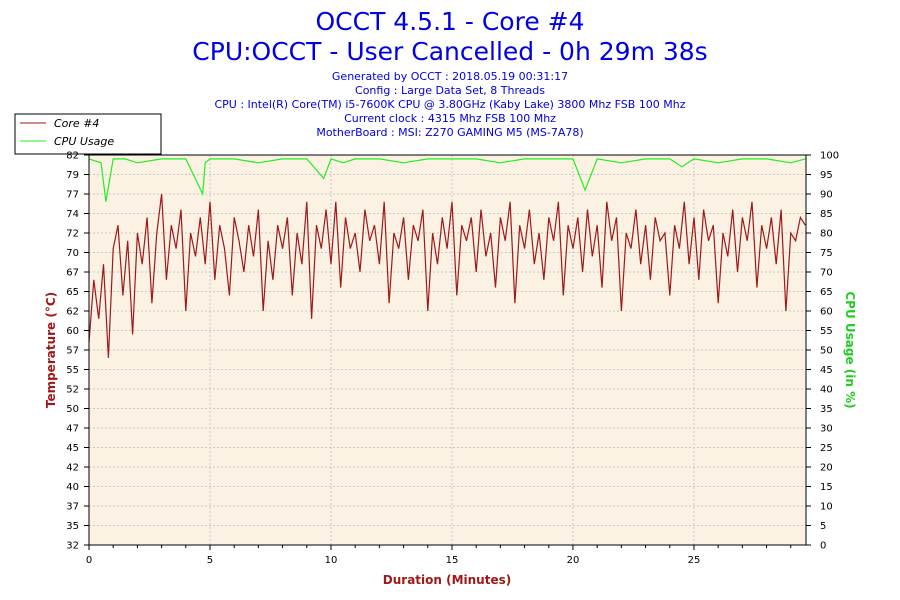 The width and height of the screenshot is (900, 600). I want to click on info-line-config: Config : Large Data Set, 8 Threads, so click(450, 90).